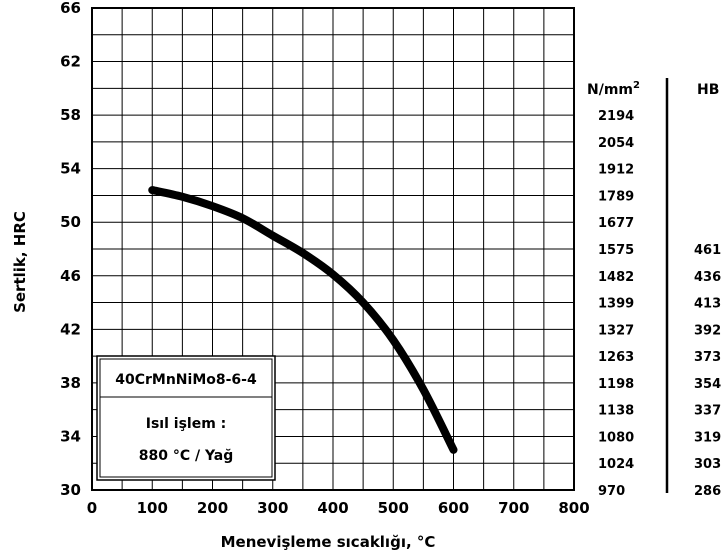  Describe the element at coordinates (453, 508) in the screenshot. I see `x-tick-label: 600` at that location.